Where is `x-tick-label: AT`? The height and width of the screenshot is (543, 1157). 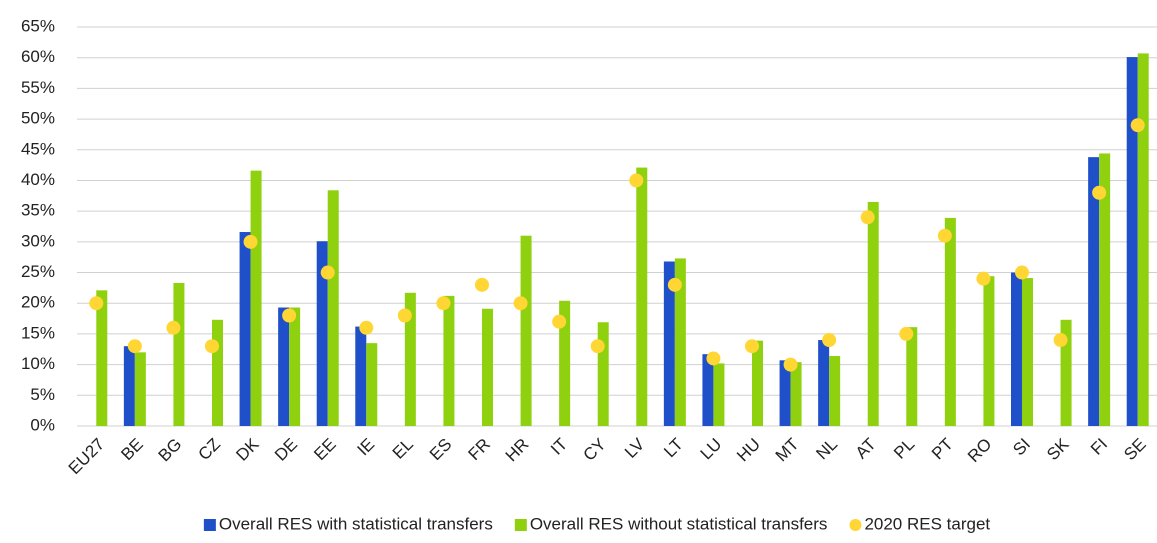 x-tick-label: AT is located at coordinates (866, 449).